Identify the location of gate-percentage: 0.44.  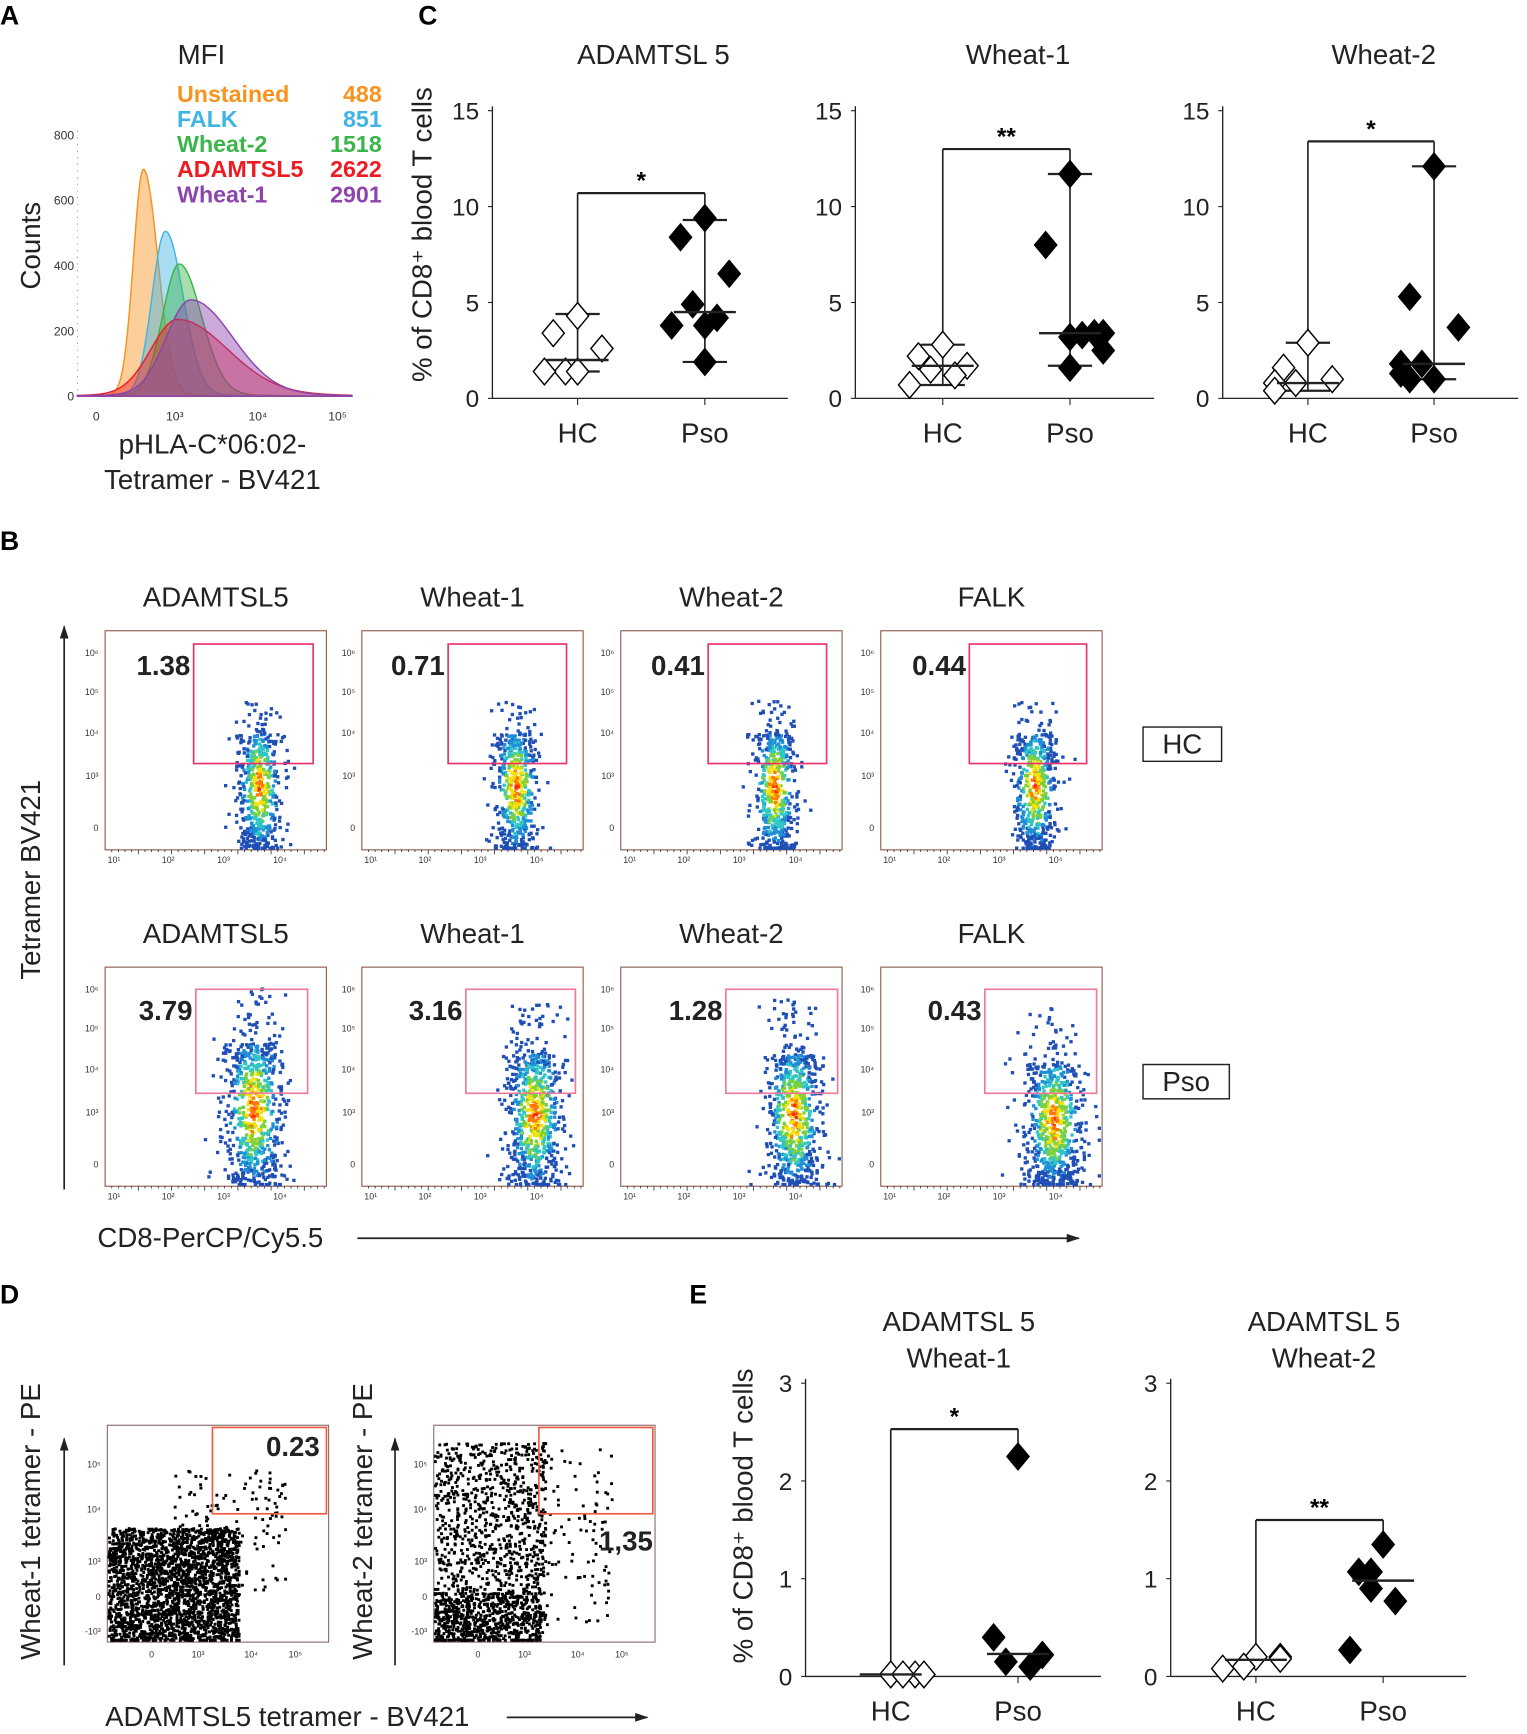
(939, 665).